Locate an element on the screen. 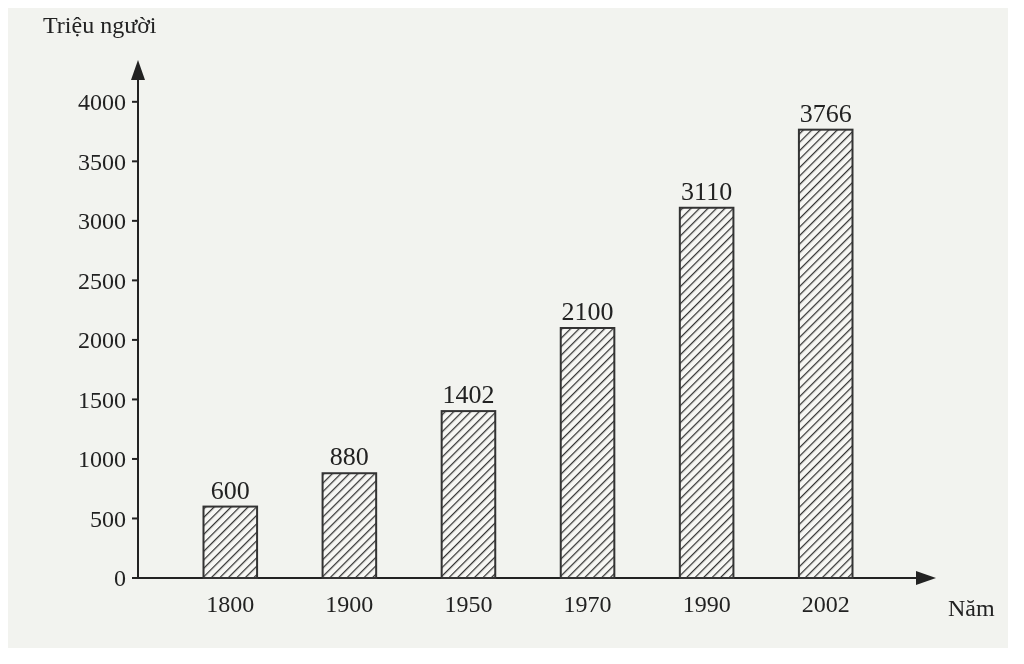 The image size is (1024, 664). y-tick-label: 2000 is located at coordinates (102, 340).